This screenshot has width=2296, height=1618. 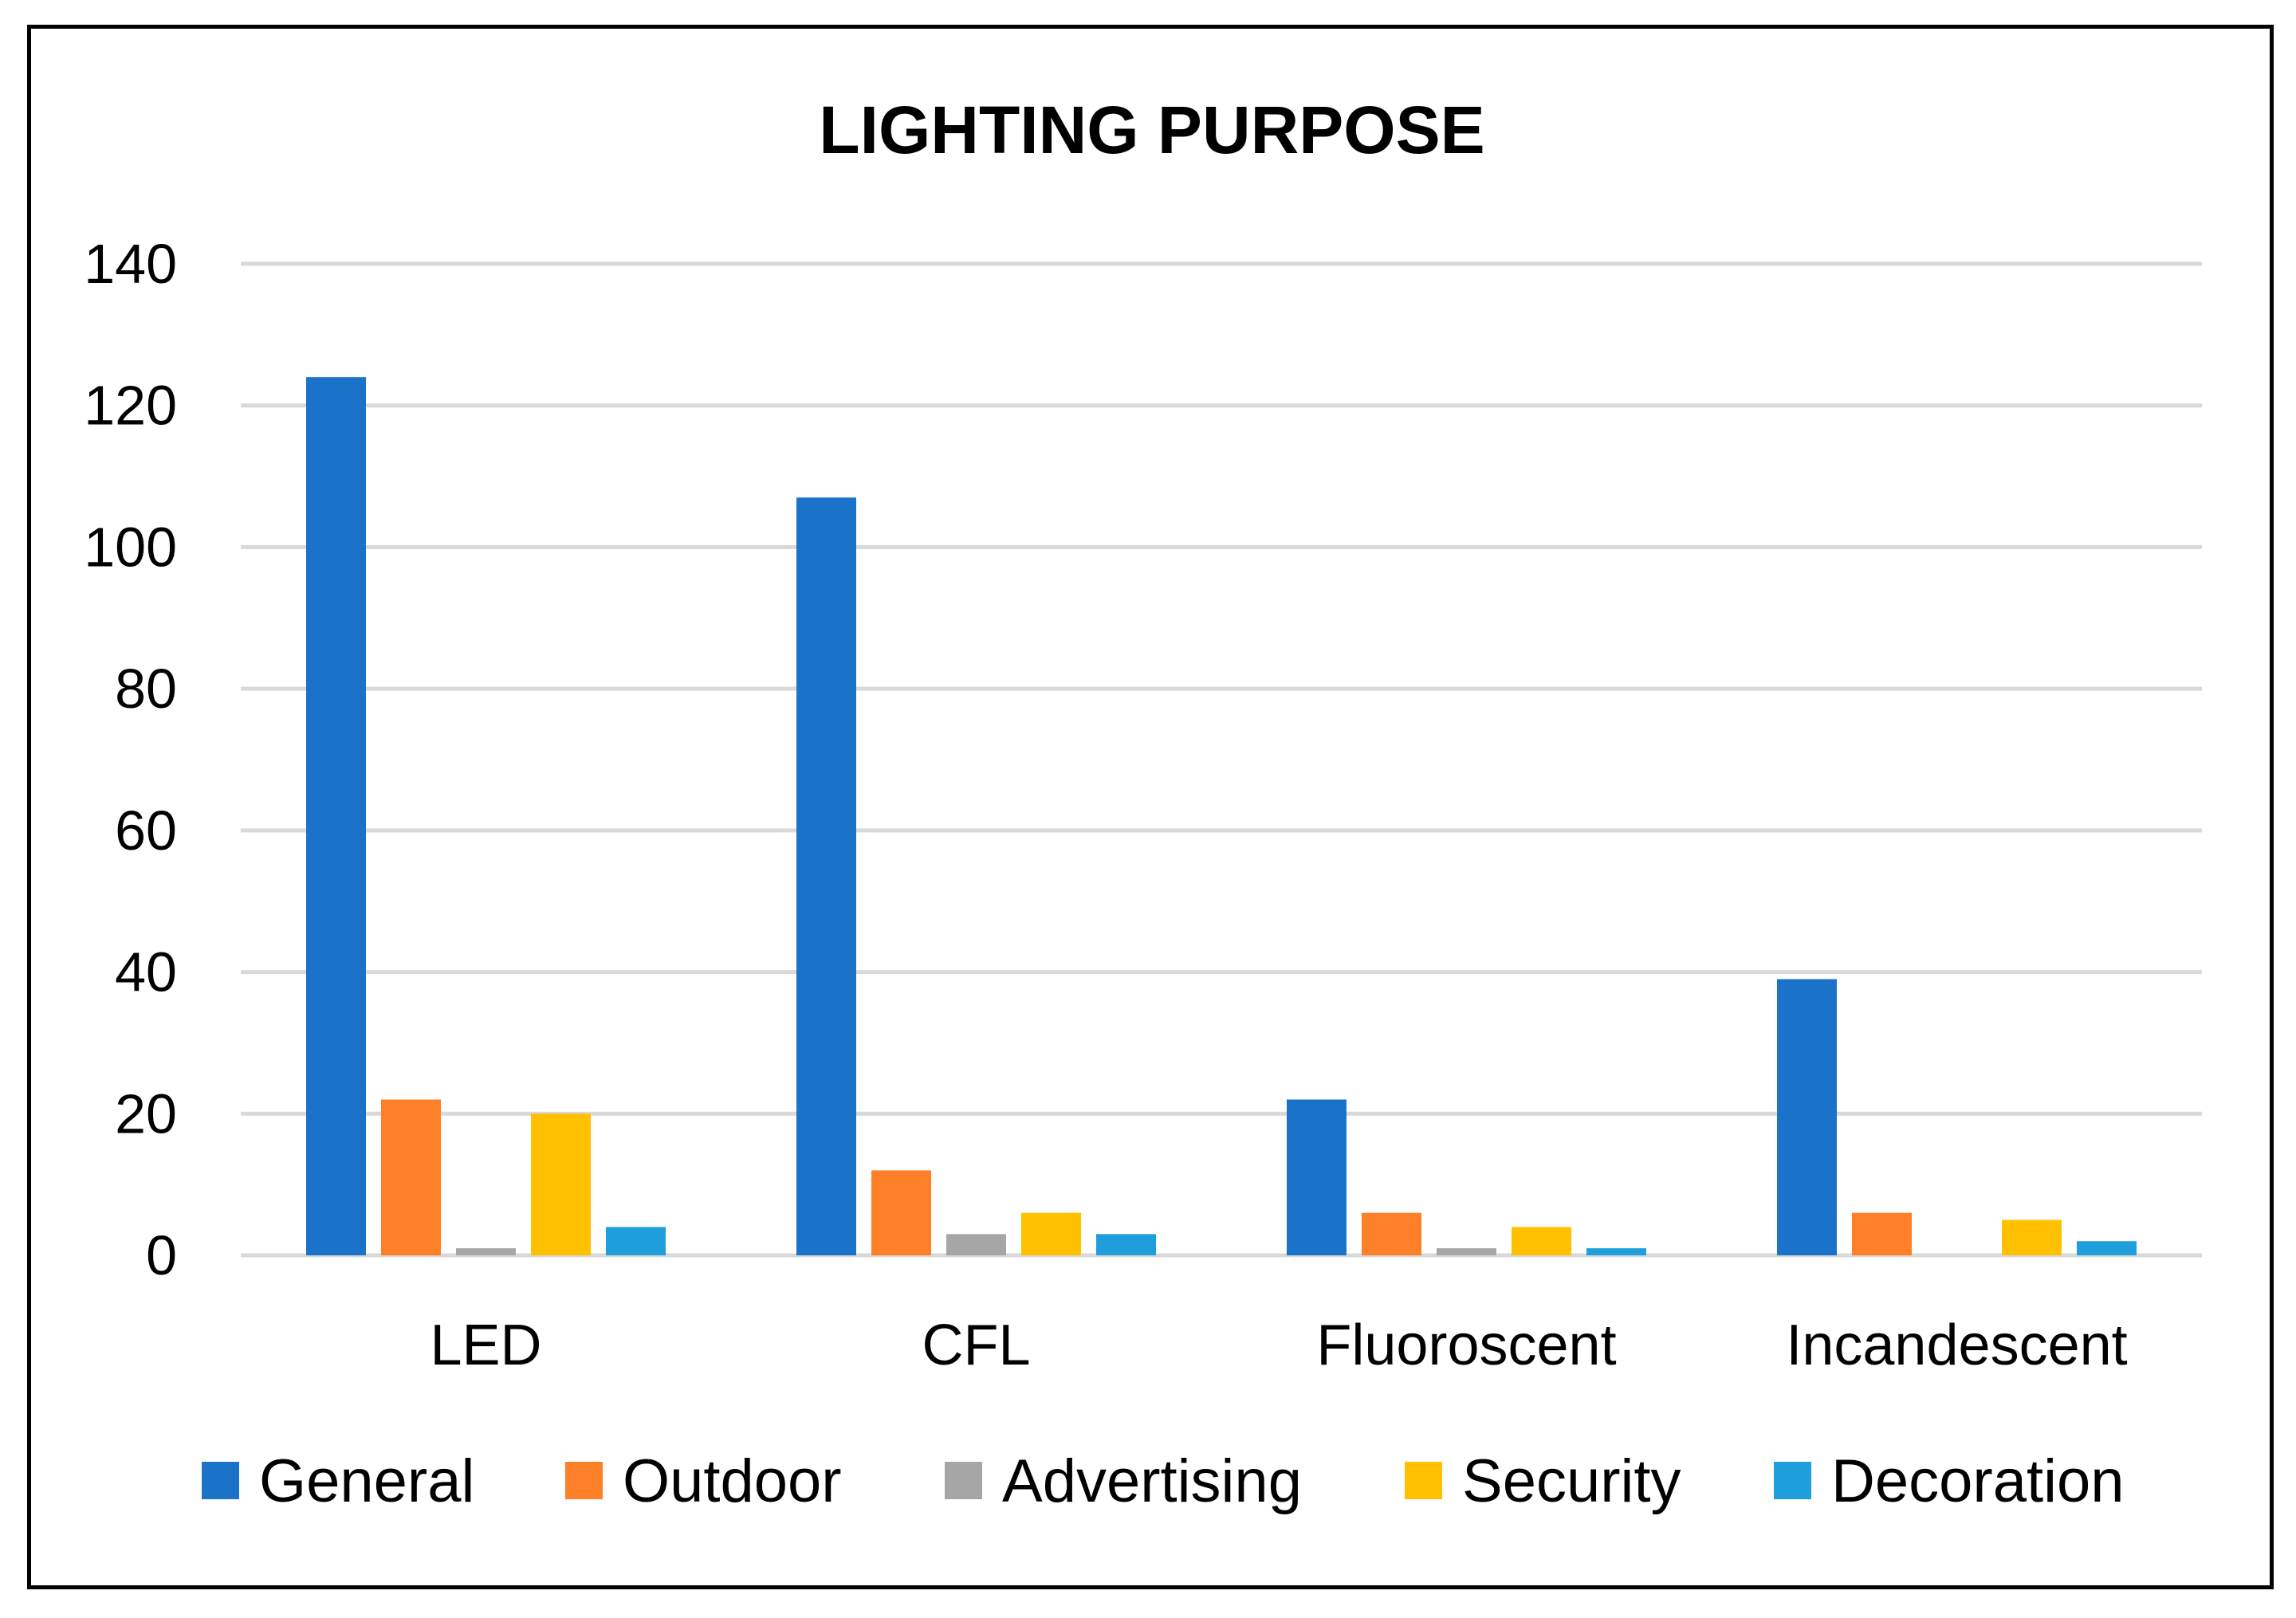 What do you see at coordinates (1466, 1345) in the screenshot?
I see `x-category-label: Fluoroscent` at bounding box center [1466, 1345].